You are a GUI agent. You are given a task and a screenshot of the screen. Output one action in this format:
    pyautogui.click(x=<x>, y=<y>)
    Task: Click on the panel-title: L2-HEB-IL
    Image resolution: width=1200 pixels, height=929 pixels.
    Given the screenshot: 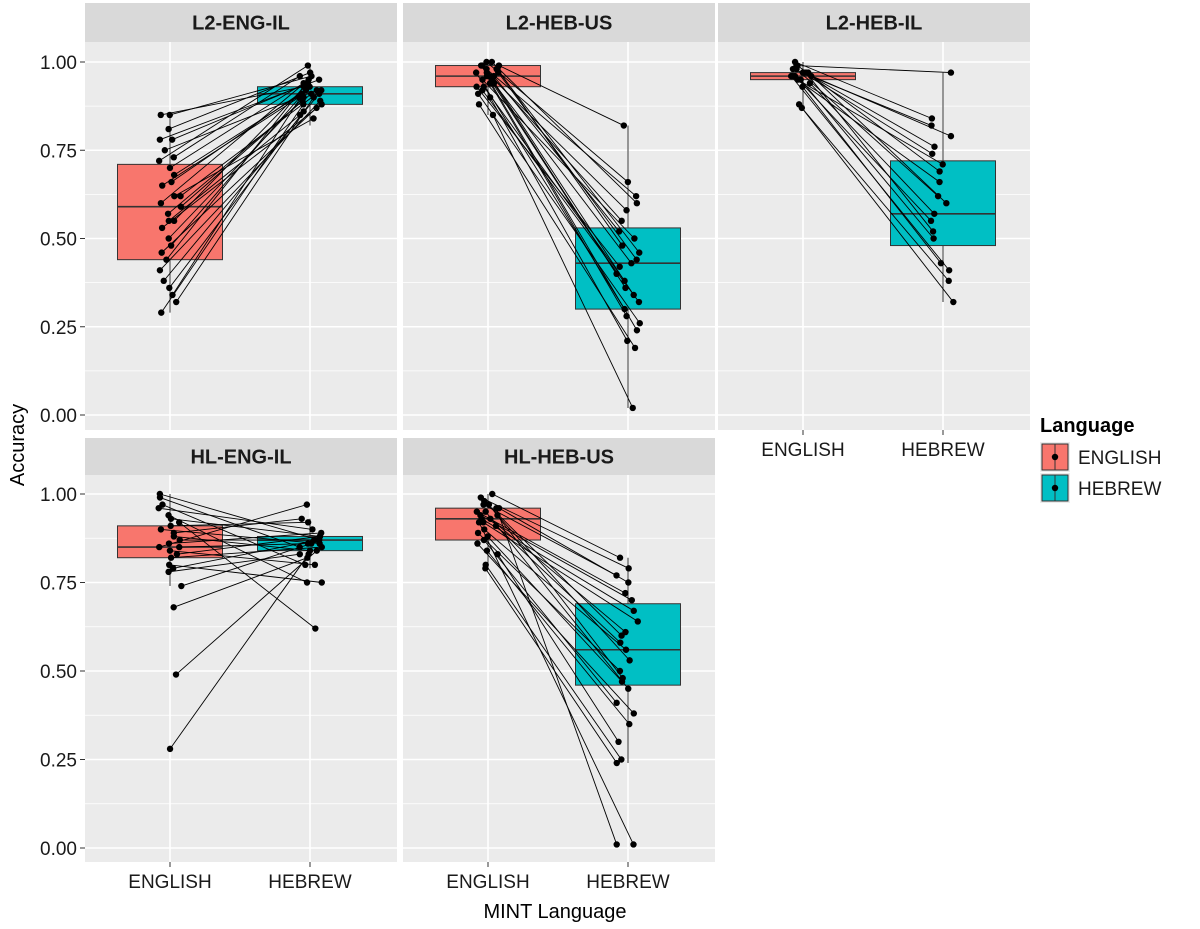 What is the action you would take?
    pyautogui.click(x=874, y=24)
    